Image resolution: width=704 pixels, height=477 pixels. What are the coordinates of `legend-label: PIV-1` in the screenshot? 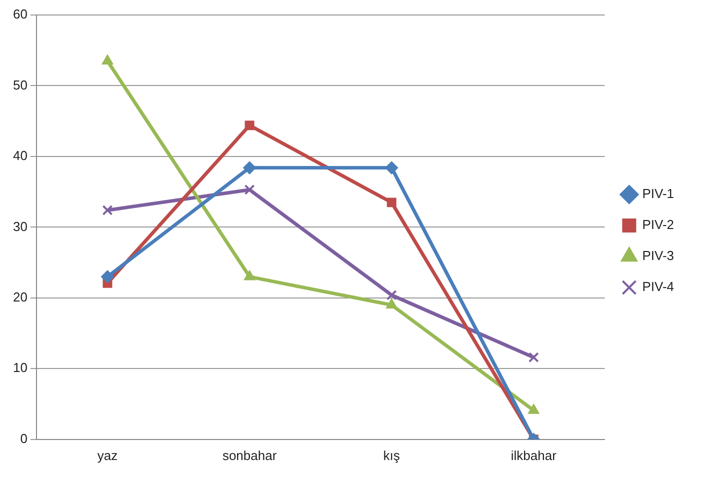 It's located at (658, 194).